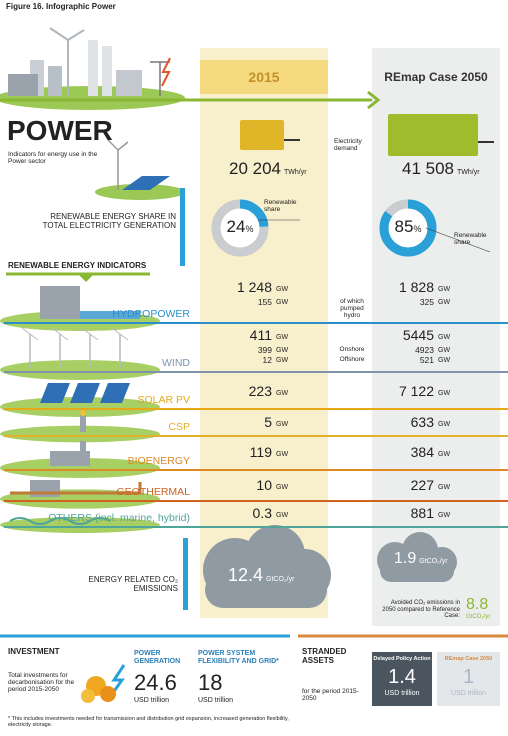 The width and height of the screenshot is (508, 736). What do you see at coordinates (470, 239) in the screenshot?
I see `share-caption: Renewable share` at bounding box center [470, 239].